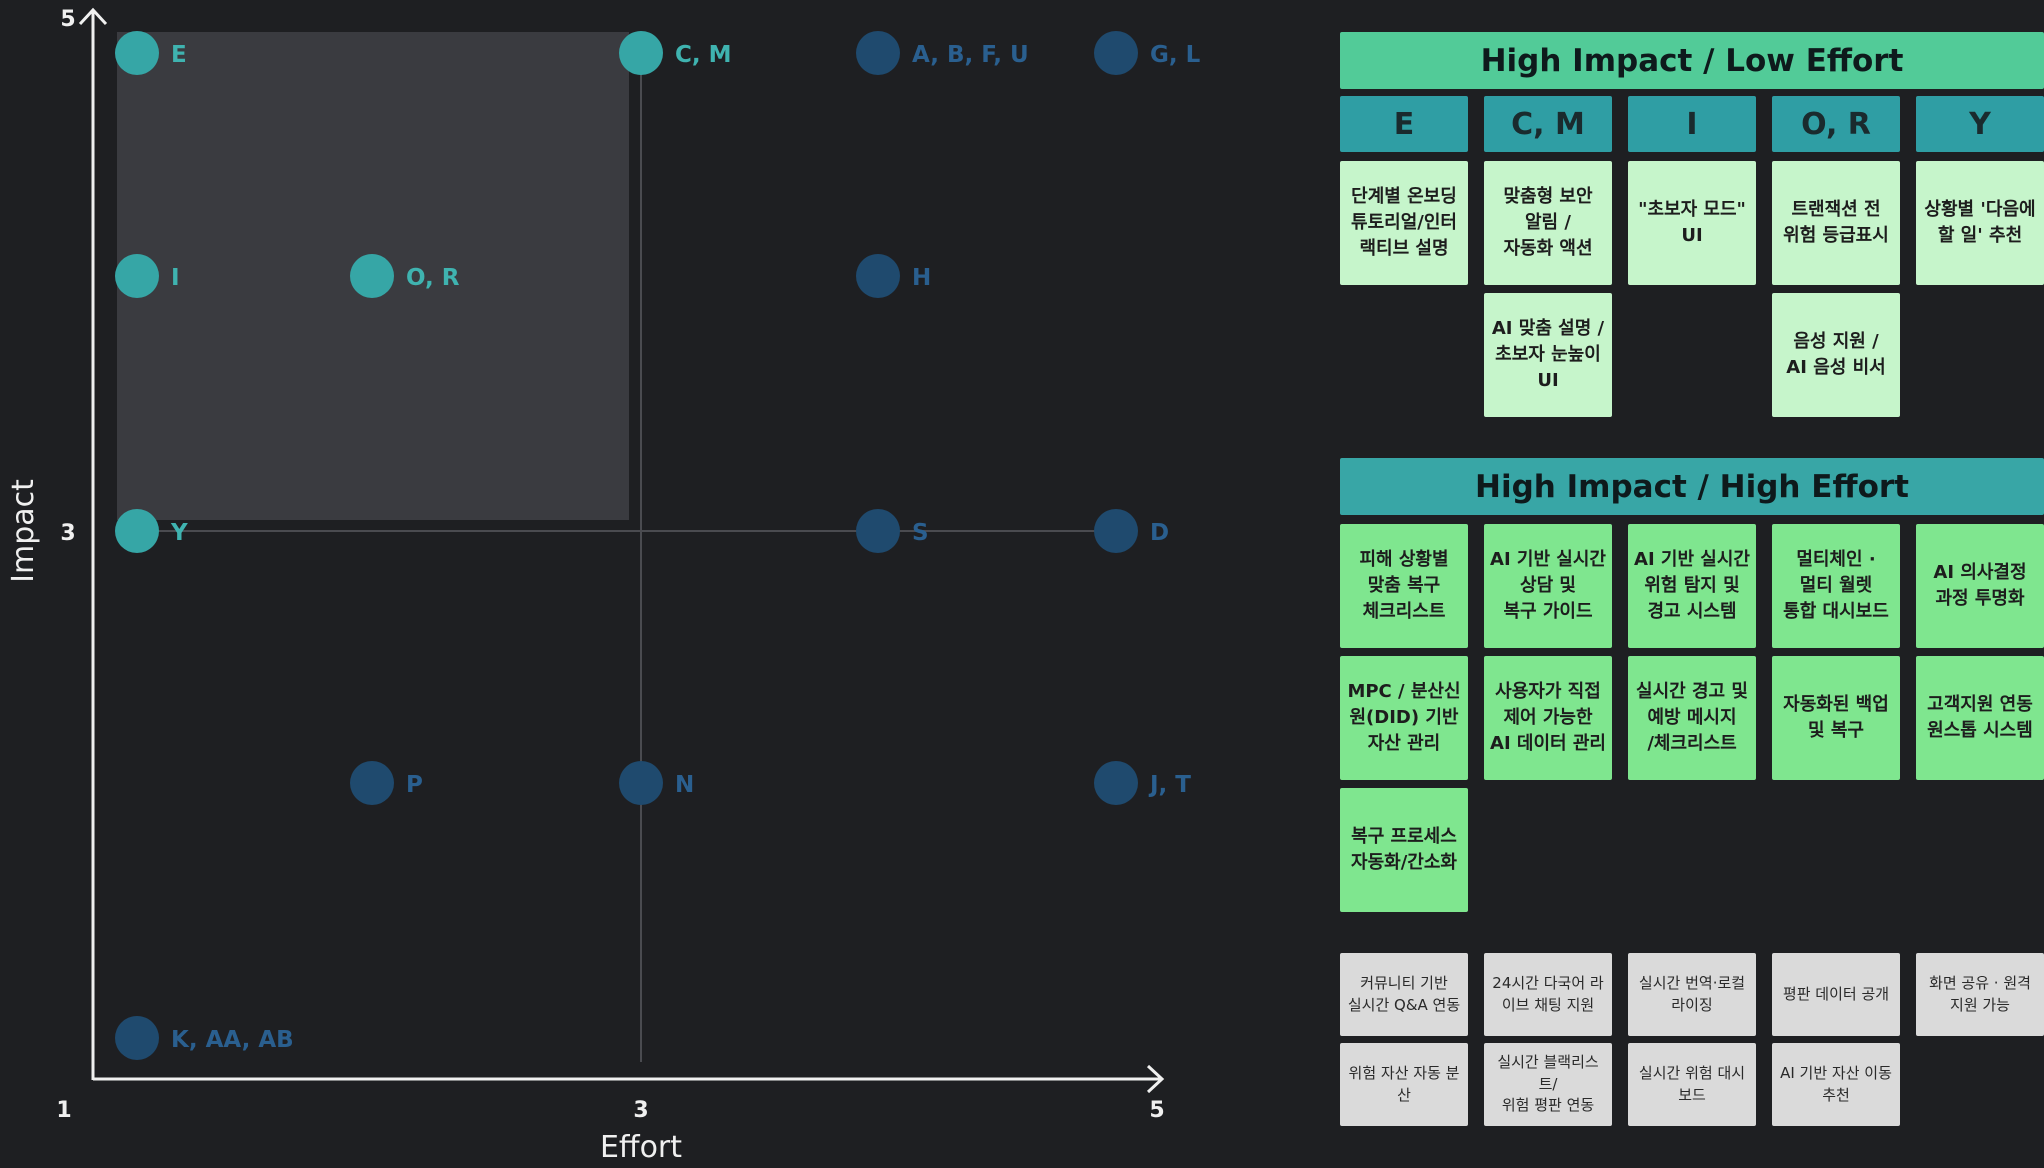 Image resolution: width=2044 pixels, height=1168 pixels. What do you see at coordinates (1404, 1084) in the screenshot?
I see `other-idea-card: 위험 자산 자동 분 산` at bounding box center [1404, 1084].